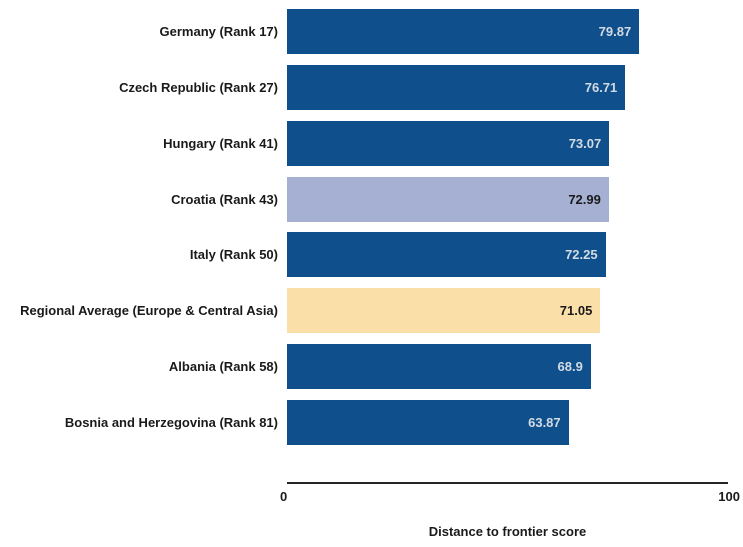 This screenshot has height=547, width=743. I want to click on bar-track: 68.9, so click(515, 367).